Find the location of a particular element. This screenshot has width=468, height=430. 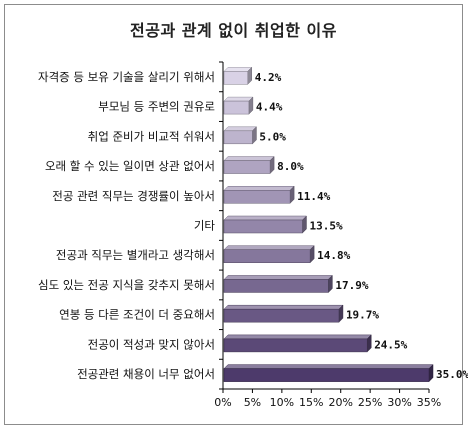

value-label: 19.7% is located at coordinates (362, 315).